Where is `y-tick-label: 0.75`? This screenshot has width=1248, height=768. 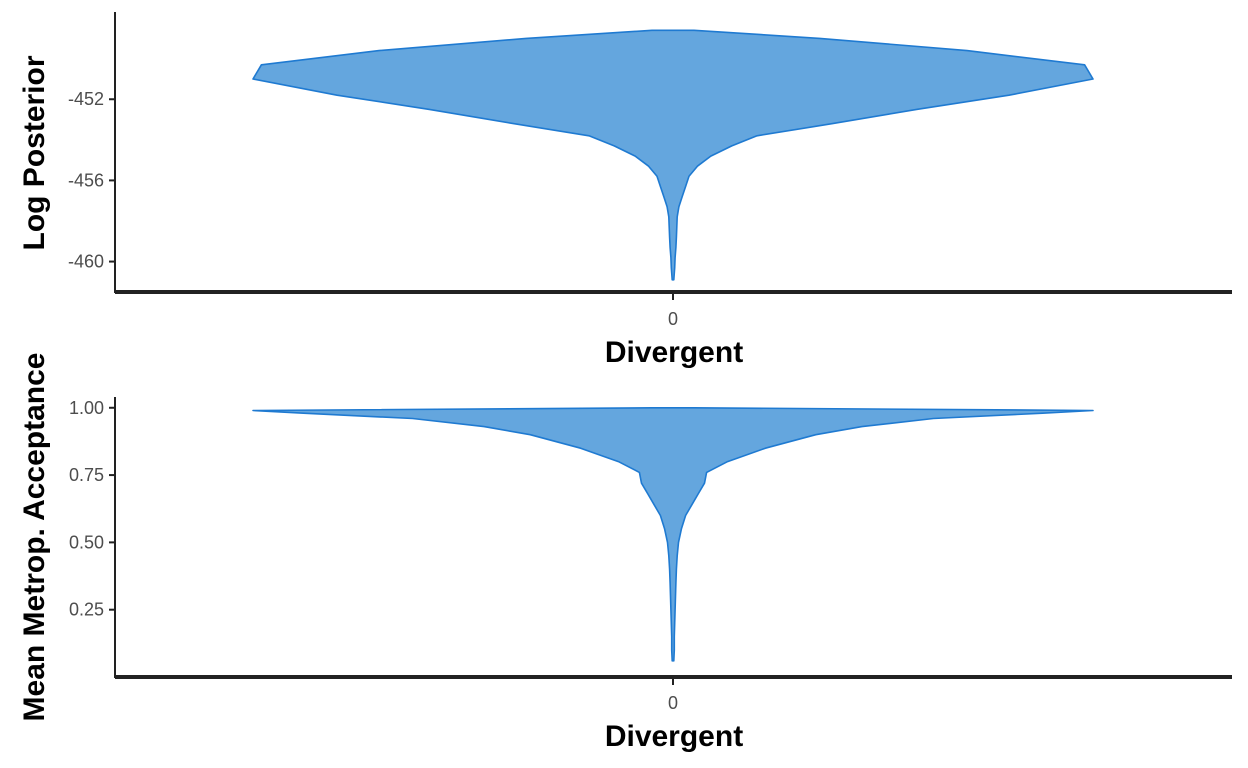 y-tick-label: 0.75 is located at coordinates (86, 475).